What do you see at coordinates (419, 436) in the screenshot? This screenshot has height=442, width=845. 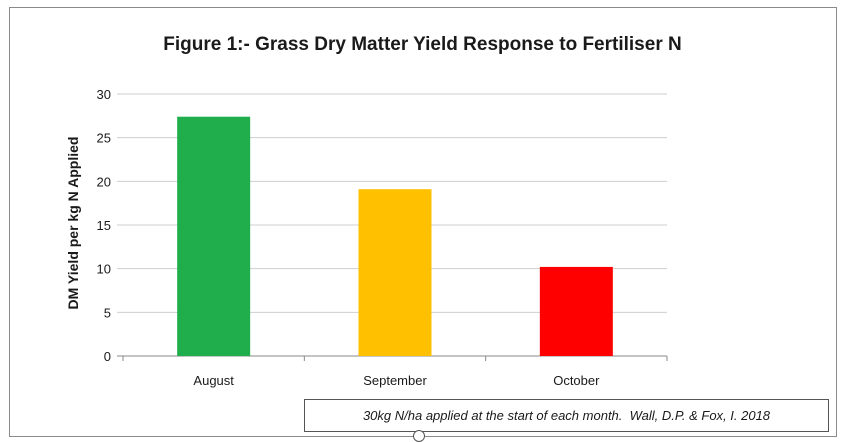 I see `resize-handle-icon` at bounding box center [419, 436].